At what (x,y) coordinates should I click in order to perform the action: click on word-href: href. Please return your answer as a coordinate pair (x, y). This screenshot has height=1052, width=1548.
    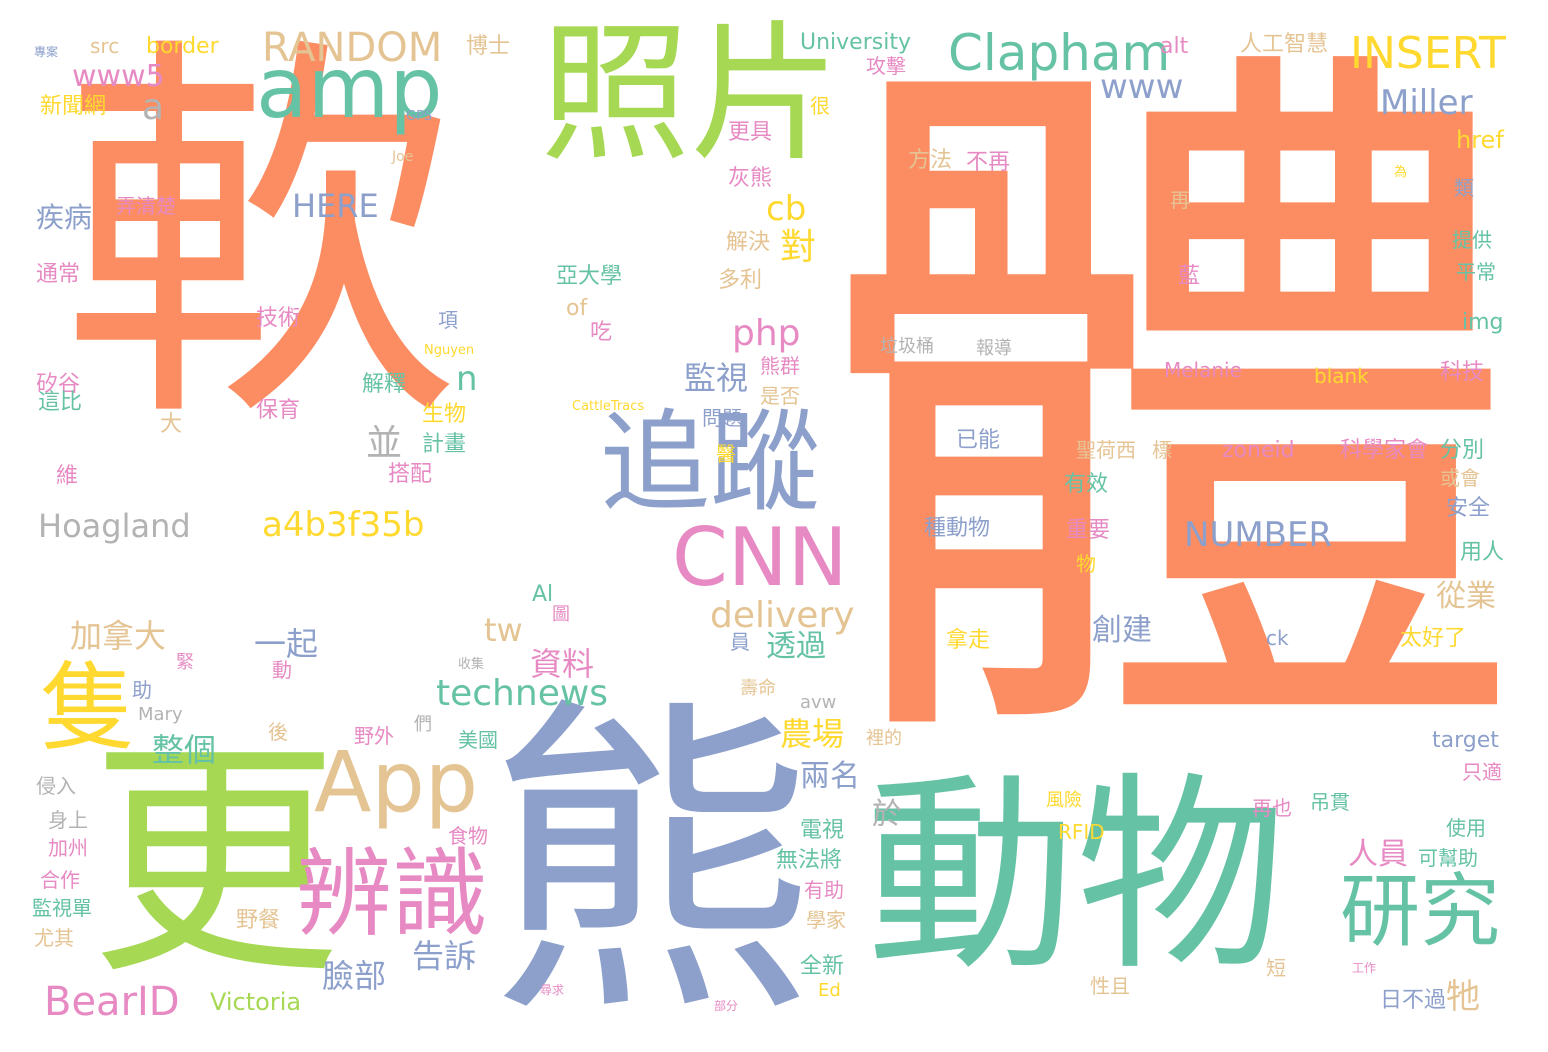
    Looking at the image, I should click on (1480, 140).